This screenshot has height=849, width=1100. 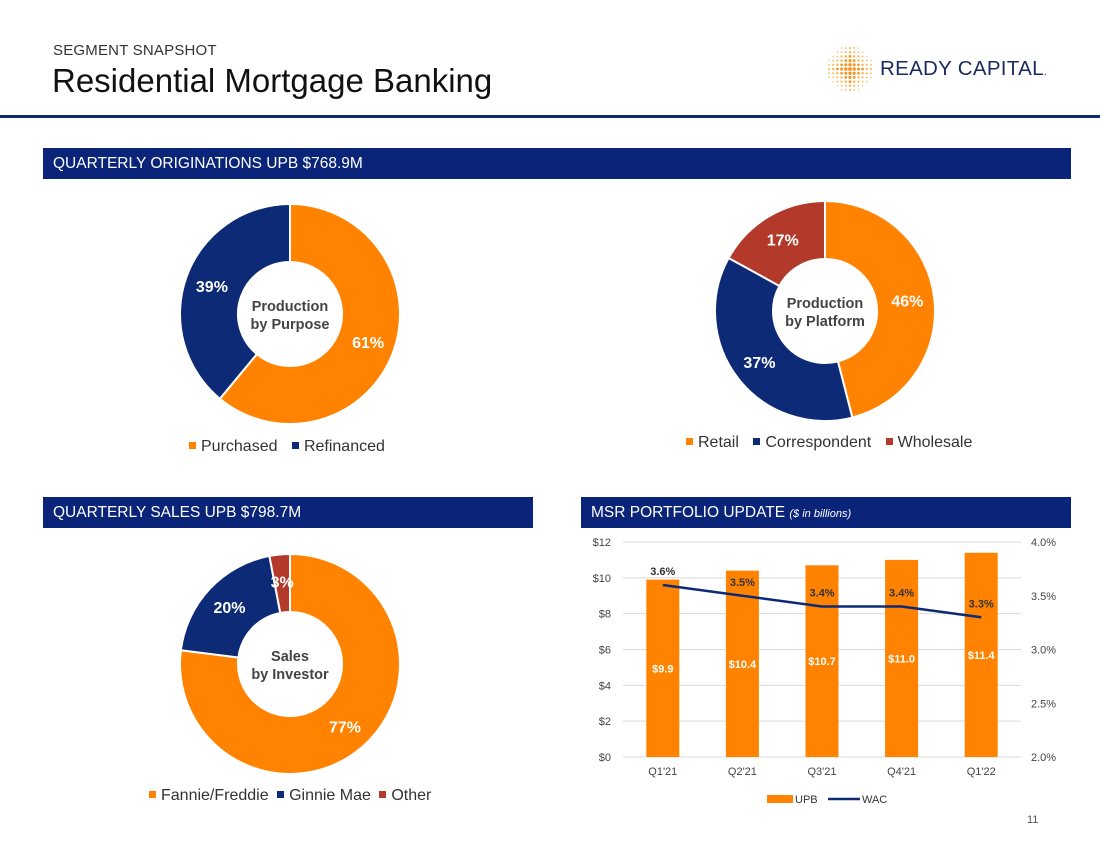 I want to click on y-right-tick-label: 3.5%, so click(x=1043, y=597).